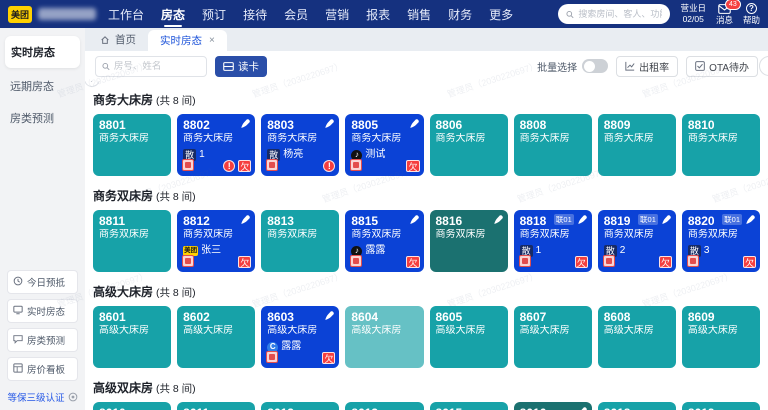  What do you see at coordinates (216, 406) in the screenshot?
I see `room-card-8611: 8611 高级双床房` at bounding box center [216, 406].